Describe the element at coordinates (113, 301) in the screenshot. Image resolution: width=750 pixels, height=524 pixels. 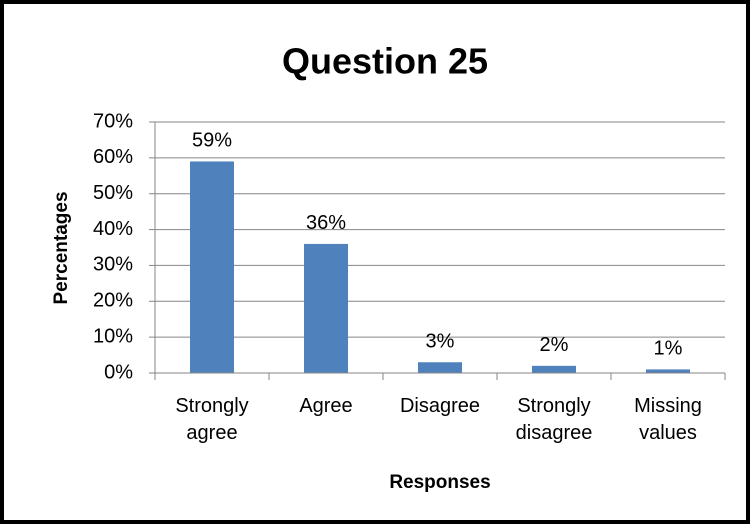
I see `y-tick-label: 20%` at that location.